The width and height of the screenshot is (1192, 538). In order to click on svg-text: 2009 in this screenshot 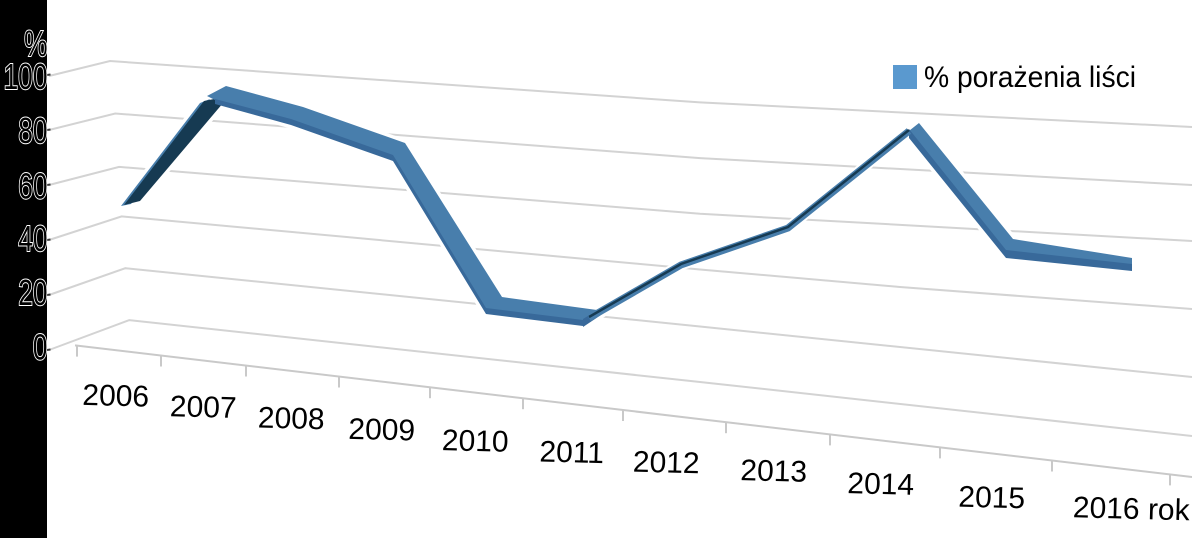, I will do `click(382, 430)`.